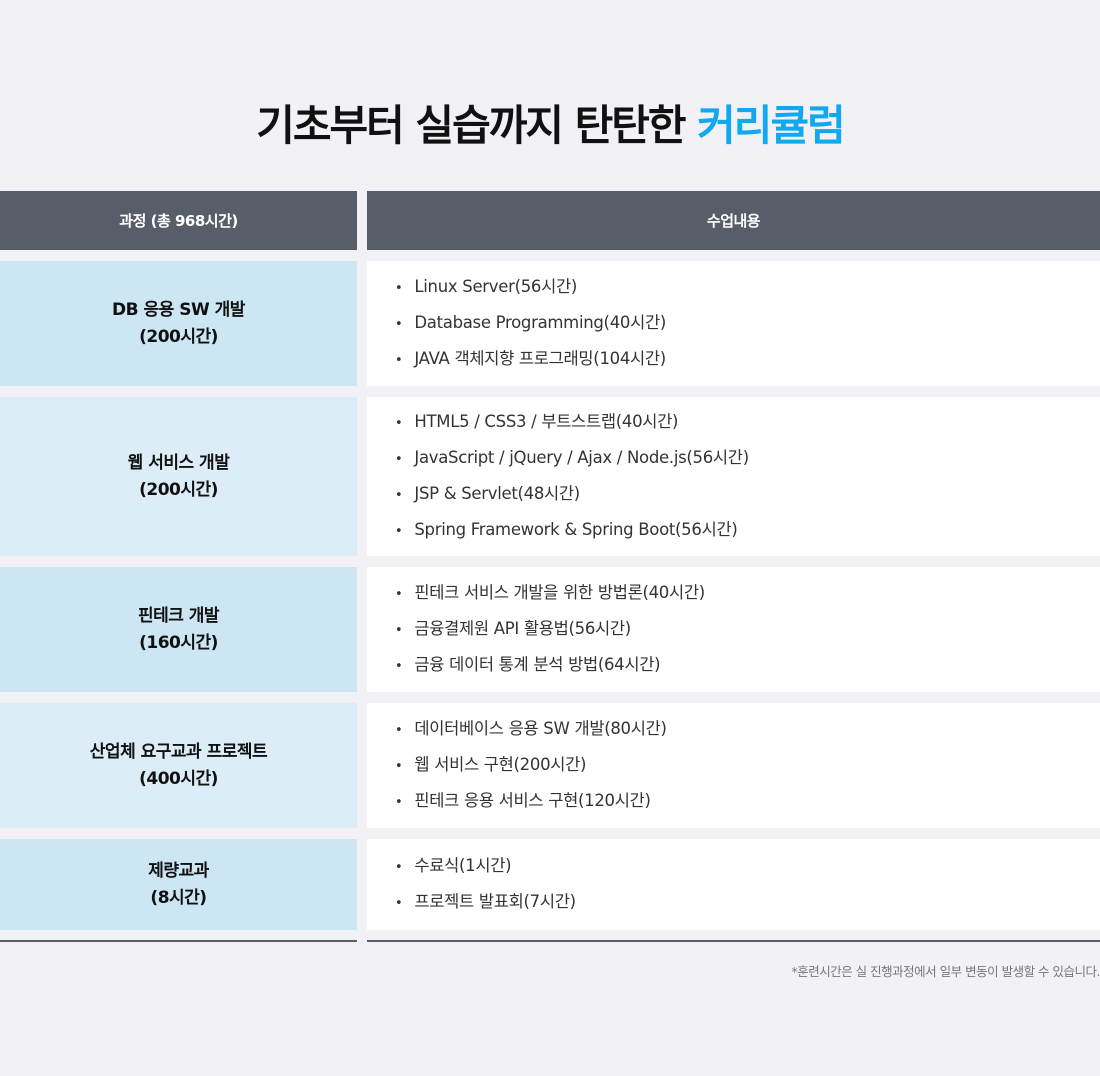 The width and height of the screenshot is (1100, 1076). Describe the element at coordinates (178, 765) in the screenshot. I see `course-cell: 산업체 요구교과 프로젝트 (400시간)` at that location.